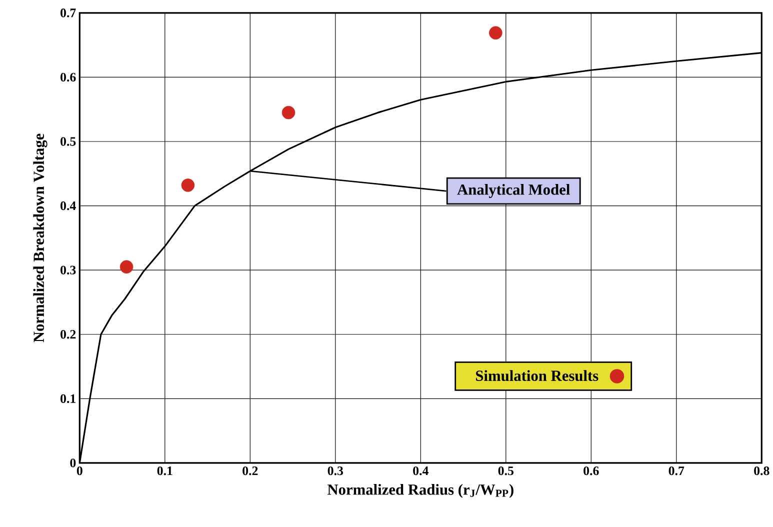 This screenshot has height=527, width=773. What do you see at coordinates (68, 141) in the screenshot?
I see `y-tick-label: 0.5` at bounding box center [68, 141].